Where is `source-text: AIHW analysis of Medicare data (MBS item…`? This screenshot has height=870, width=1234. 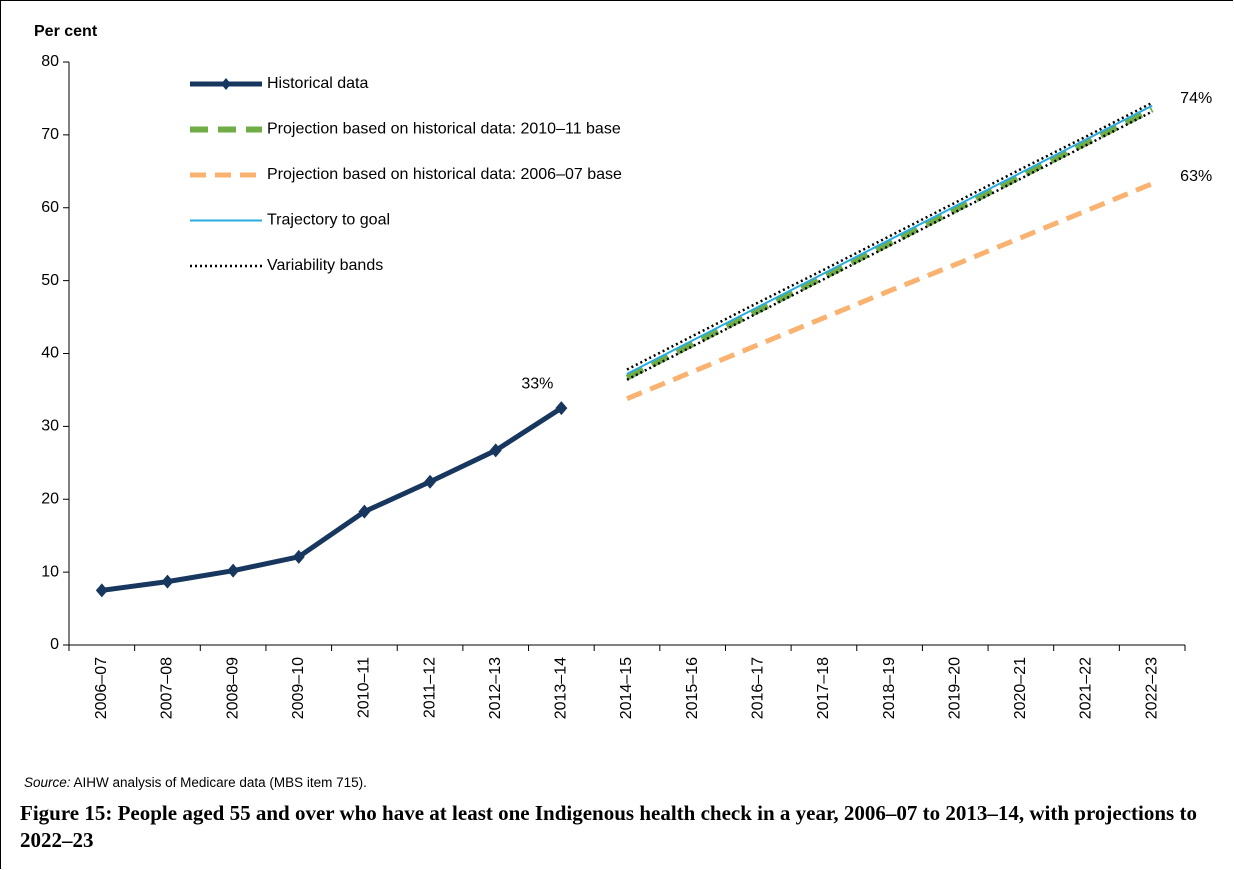 source-text: AIHW analysis of Medicare data (MBS item… is located at coordinates (220, 782).